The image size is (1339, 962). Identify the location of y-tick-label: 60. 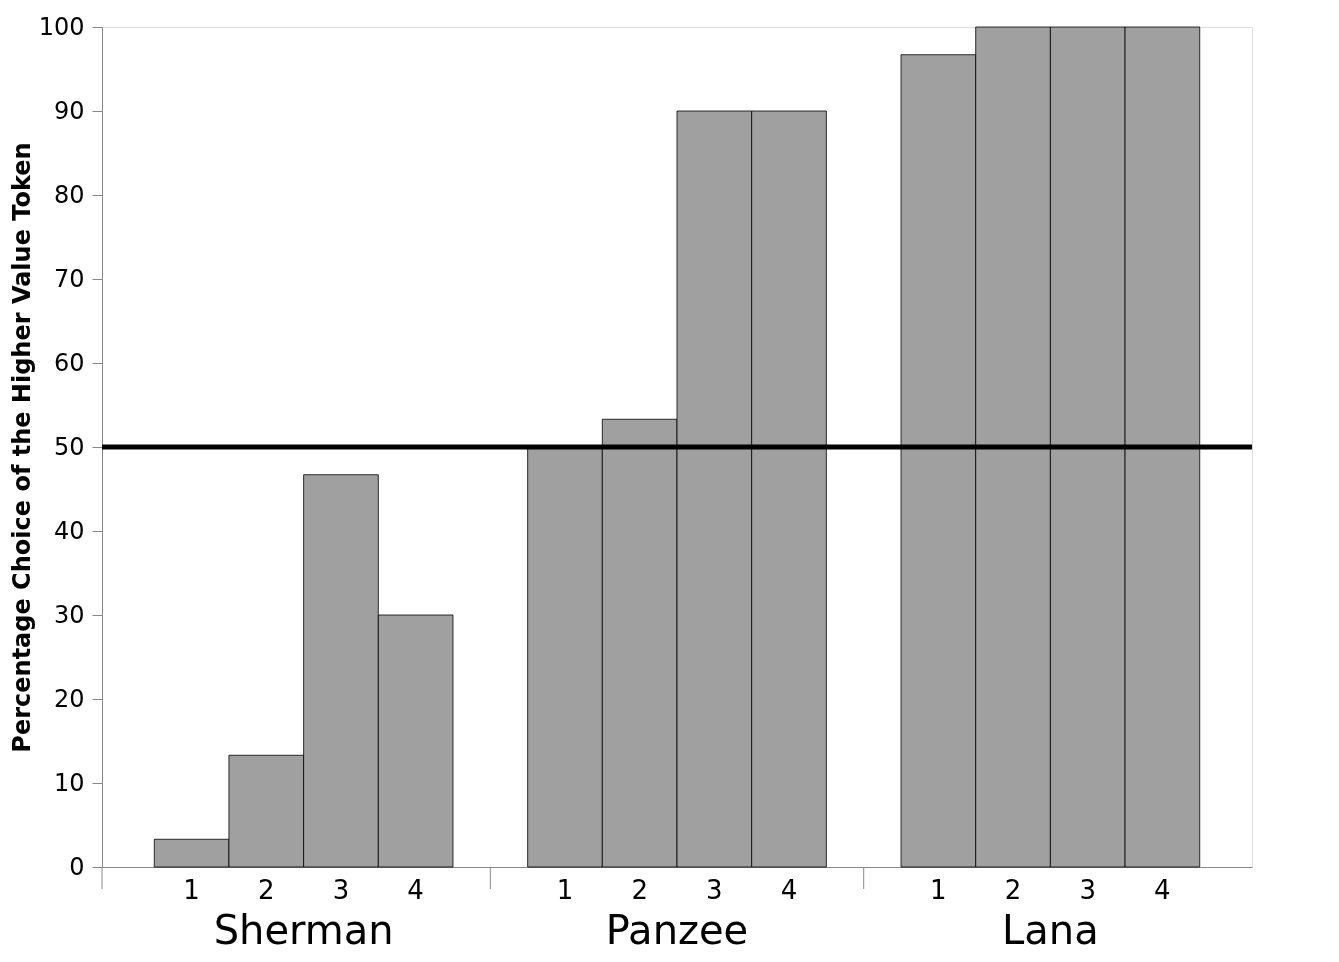
(69, 362).